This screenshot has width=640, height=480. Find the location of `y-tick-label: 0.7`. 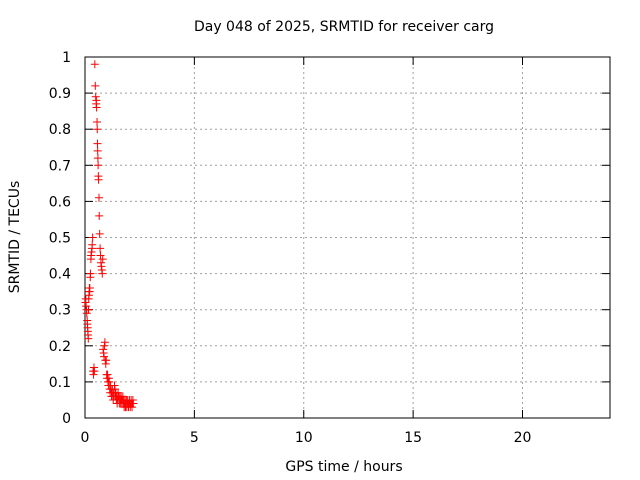

y-tick-label: 0.7 is located at coordinates (60, 166).